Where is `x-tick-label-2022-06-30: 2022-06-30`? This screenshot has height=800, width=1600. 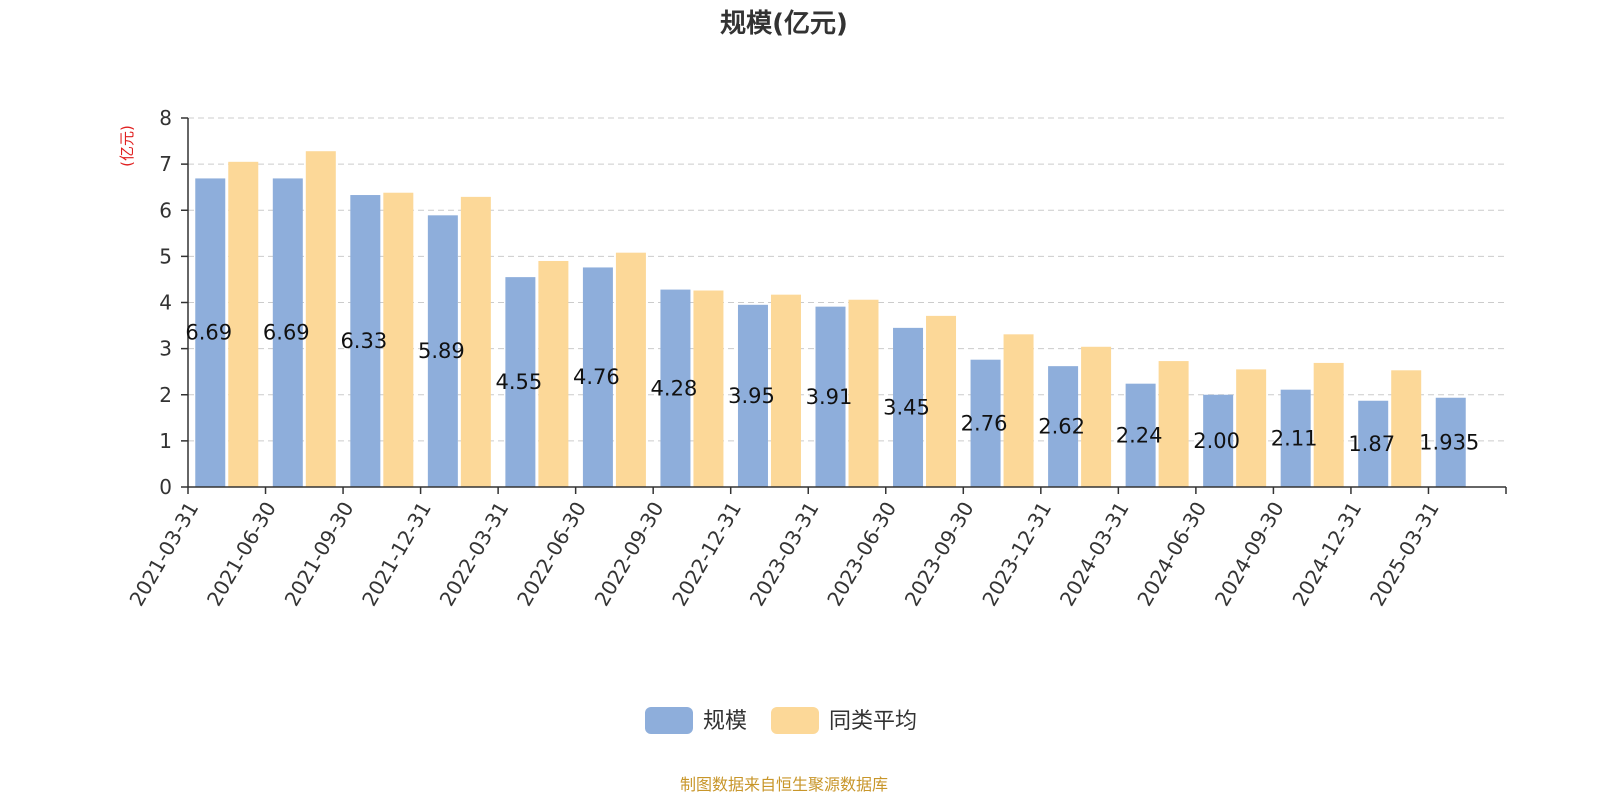 x-tick-label-2022-06-30: 2022-06-30 is located at coordinates (551, 554).